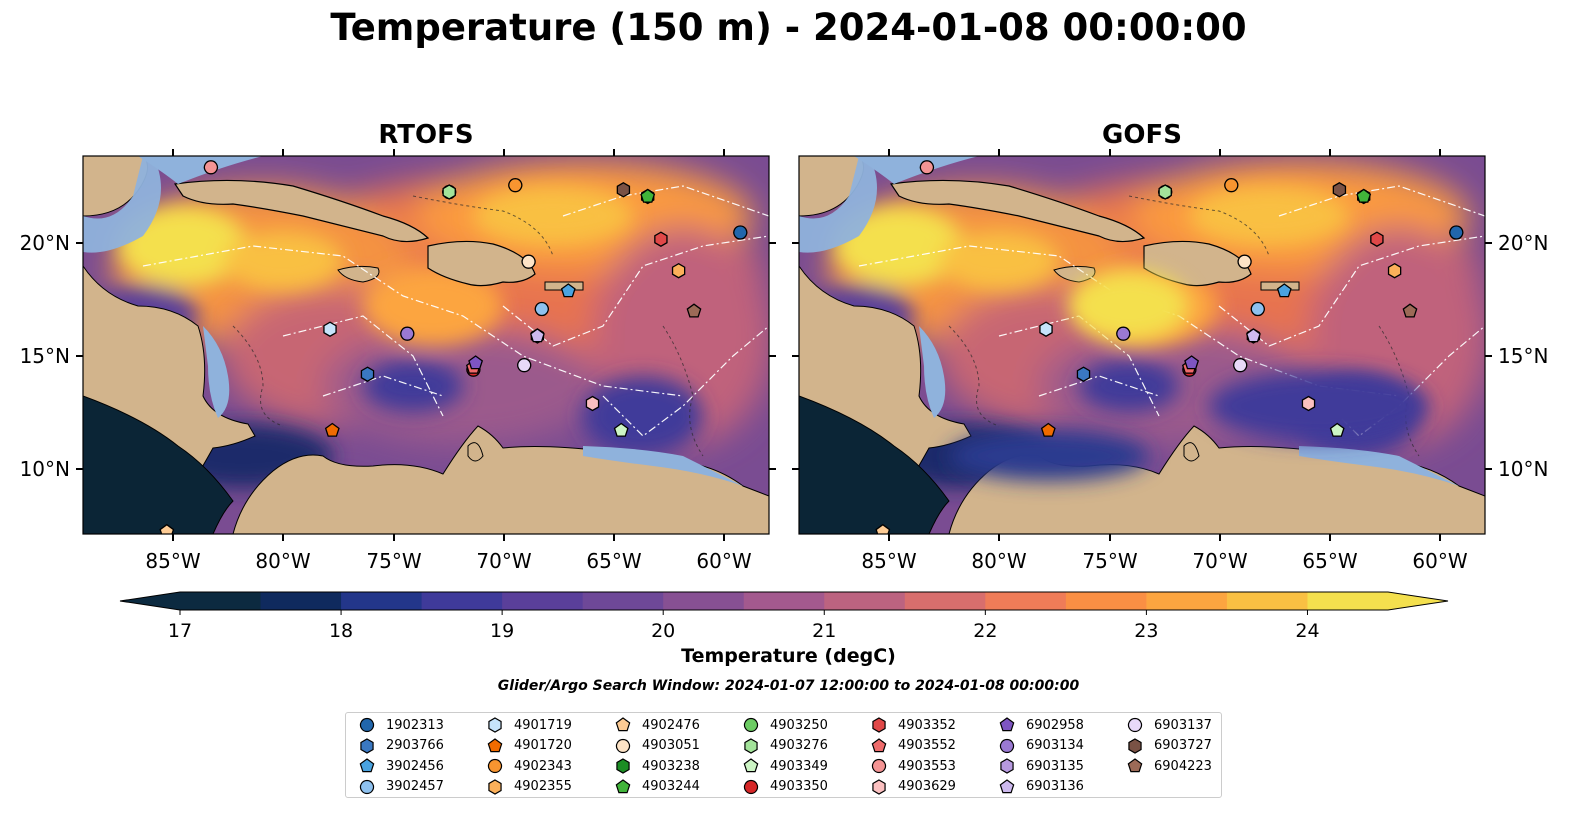  What do you see at coordinates (529, 725) in the screenshot?
I see `legend-item: 4901719` at bounding box center [529, 725].